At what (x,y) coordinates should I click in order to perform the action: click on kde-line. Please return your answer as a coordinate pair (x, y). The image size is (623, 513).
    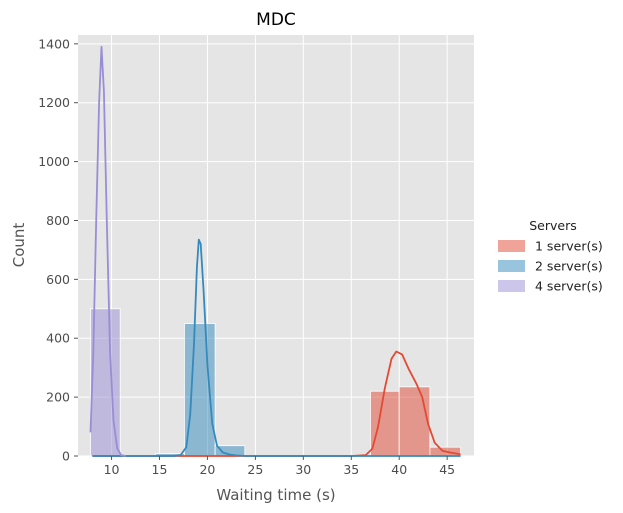
    Looking at the image, I should click on (108, 251).